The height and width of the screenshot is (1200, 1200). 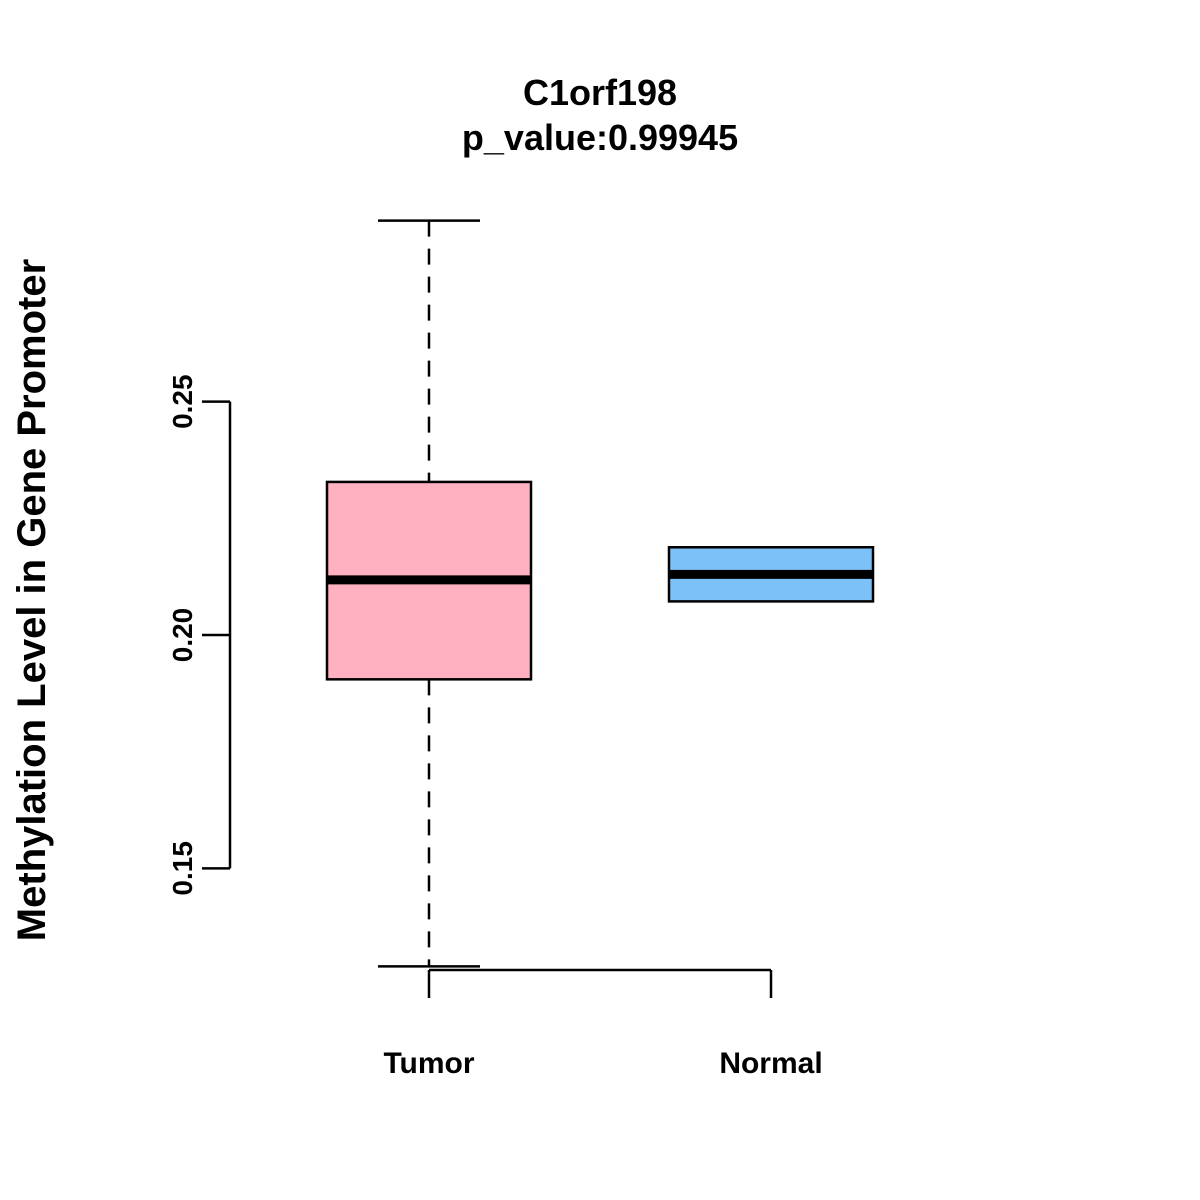 What do you see at coordinates (182, 868) in the screenshot?
I see `y-tick-label: 0.15` at bounding box center [182, 868].